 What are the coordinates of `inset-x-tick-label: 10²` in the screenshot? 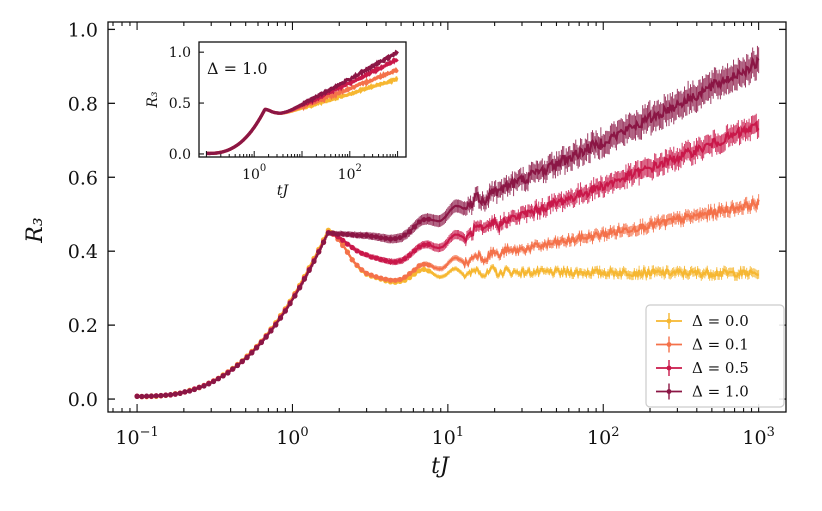 It's located at (350, 173).